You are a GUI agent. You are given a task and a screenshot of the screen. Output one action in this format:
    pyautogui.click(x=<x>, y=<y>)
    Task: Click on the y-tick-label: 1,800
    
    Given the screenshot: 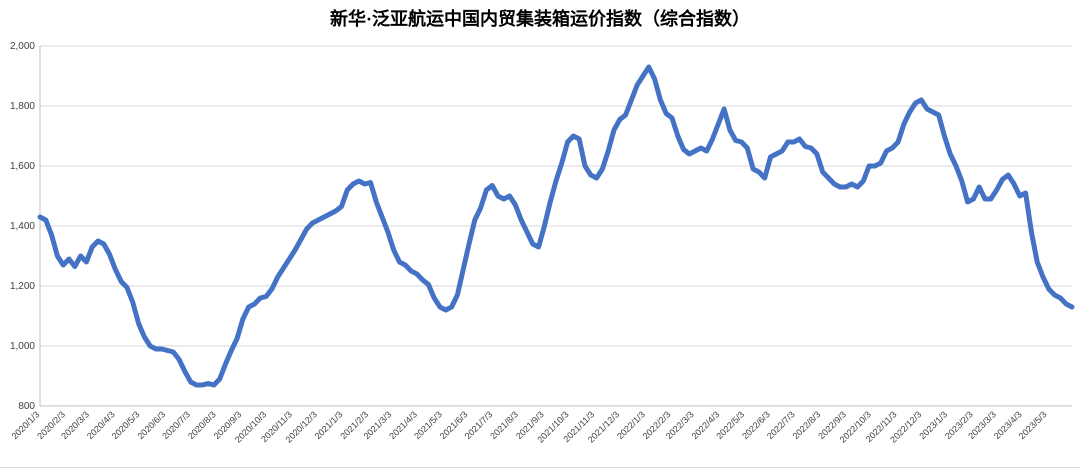 What is the action you would take?
    pyautogui.click(x=22, y=106)
    